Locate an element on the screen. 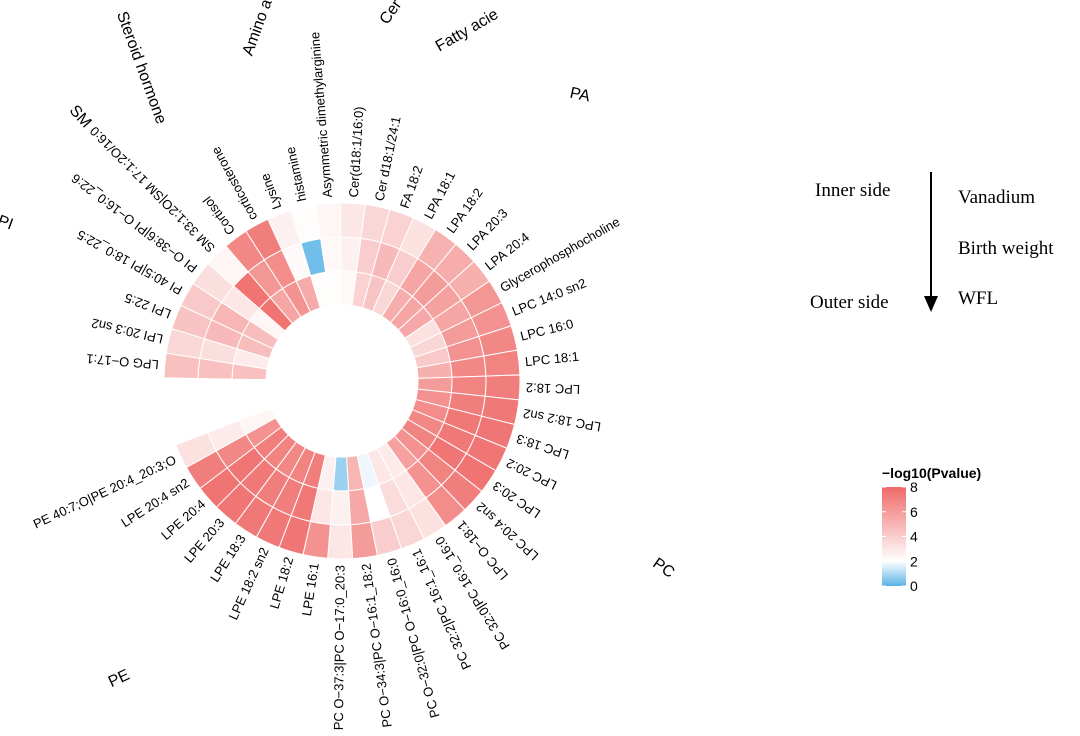  colorbar-tick-label: 8 is located at coordinates (914, 487).